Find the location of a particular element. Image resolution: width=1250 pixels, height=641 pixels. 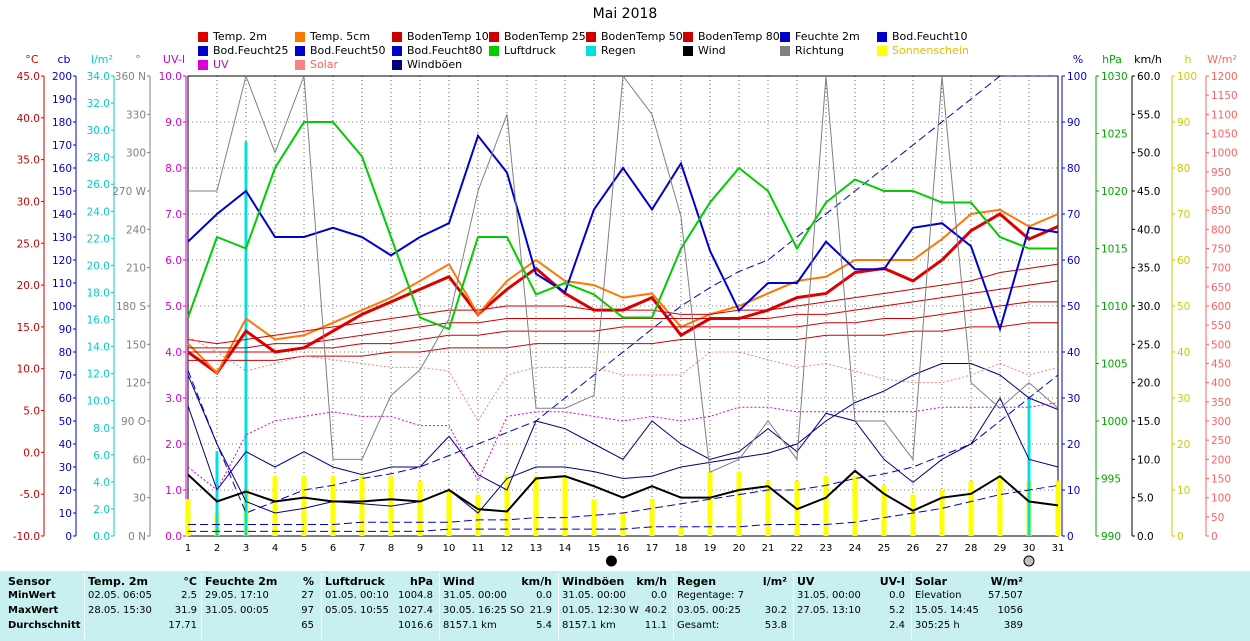

legend-item-sonnenschein: Sonnenschein is located at coordinates (923, 50).